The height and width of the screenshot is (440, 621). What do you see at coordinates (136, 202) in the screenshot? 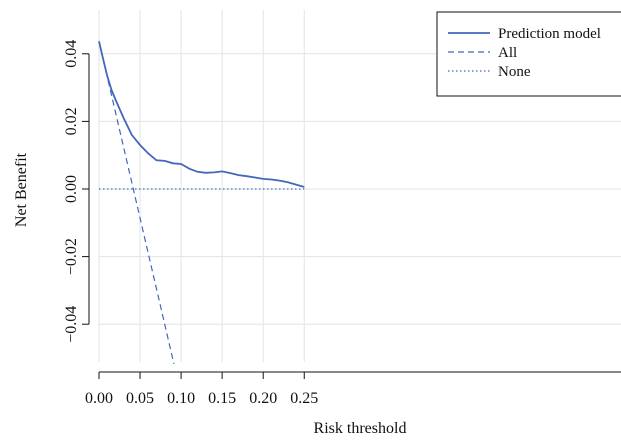
I see `series-line-all` at bounding box center [136, 202].